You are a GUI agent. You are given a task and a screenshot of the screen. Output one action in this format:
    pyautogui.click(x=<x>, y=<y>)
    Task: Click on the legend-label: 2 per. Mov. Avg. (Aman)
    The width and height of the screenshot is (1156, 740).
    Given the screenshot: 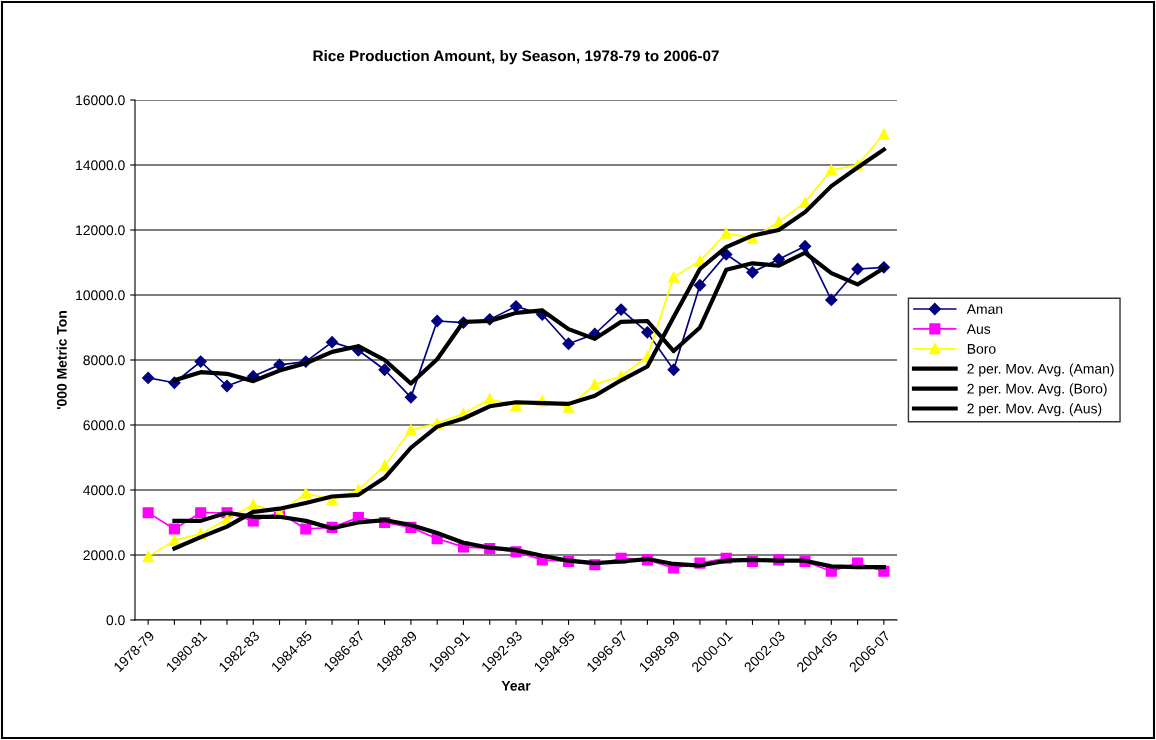 What is the action you would take?
    pyautogui.click(x=1040, y=370)
    